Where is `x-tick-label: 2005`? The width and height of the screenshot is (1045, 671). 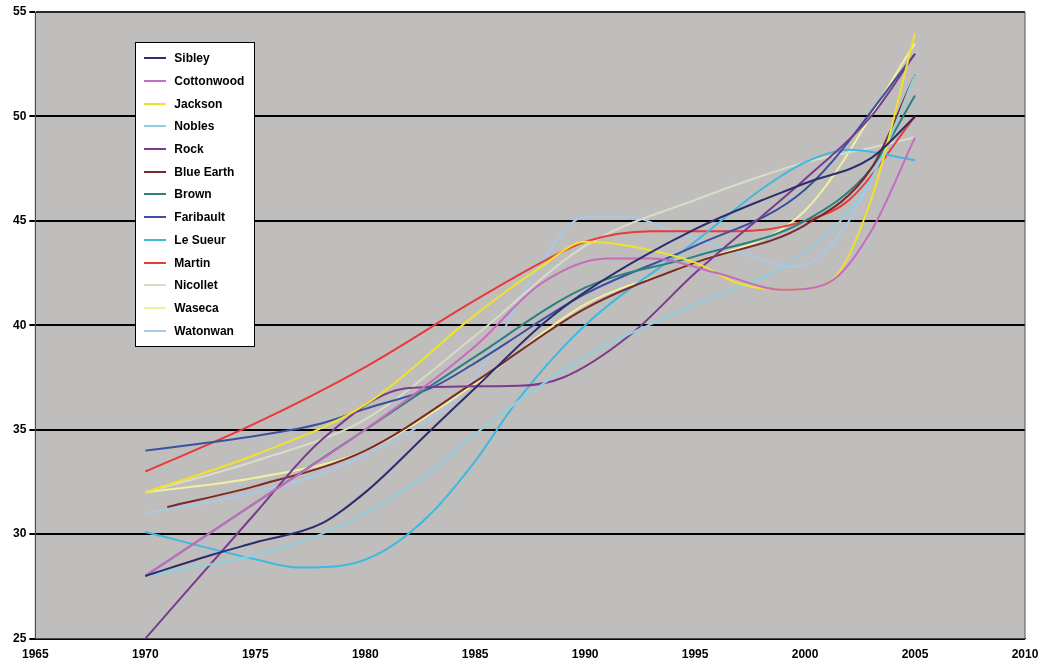
x-tick-label: 2005 is located at coordinates (915, 654).